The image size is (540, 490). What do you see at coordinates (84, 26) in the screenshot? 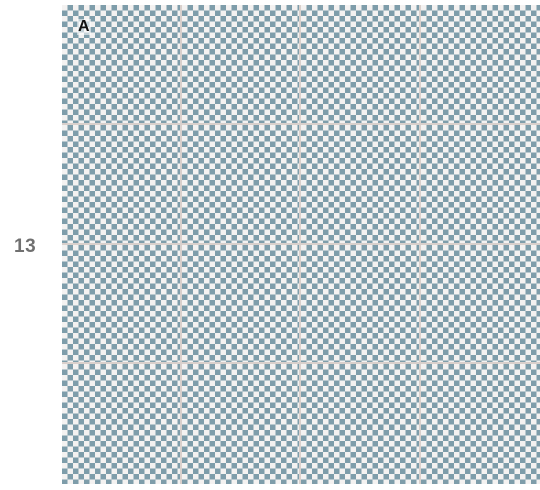
I see `panel-label: A` at bounding box center [84, 26].